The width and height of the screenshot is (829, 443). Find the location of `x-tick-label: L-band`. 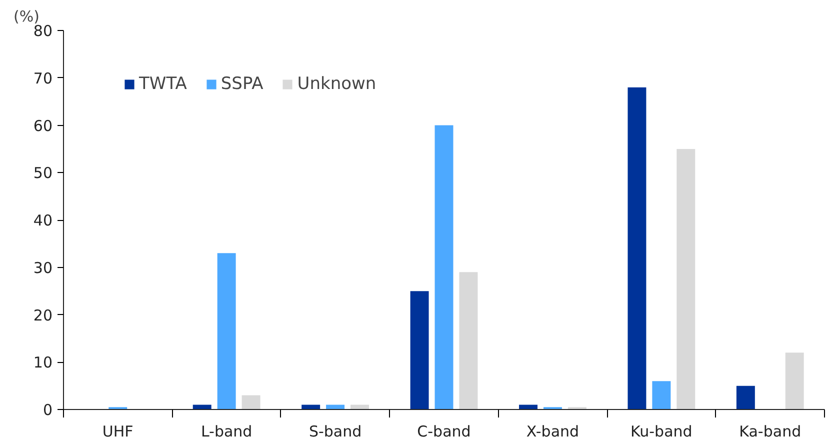

x-tick-label: L-band is located at coordinates (226, 431).